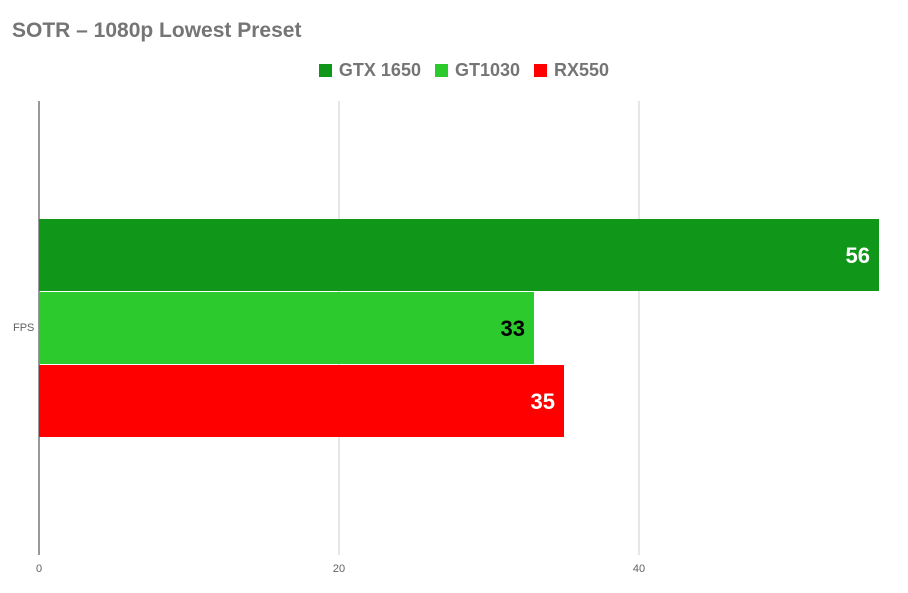  What do you see at coordinates (513, 328) in the screenshot?
I see `data-label-gt1030: 33` at bounding box center [513, 328].